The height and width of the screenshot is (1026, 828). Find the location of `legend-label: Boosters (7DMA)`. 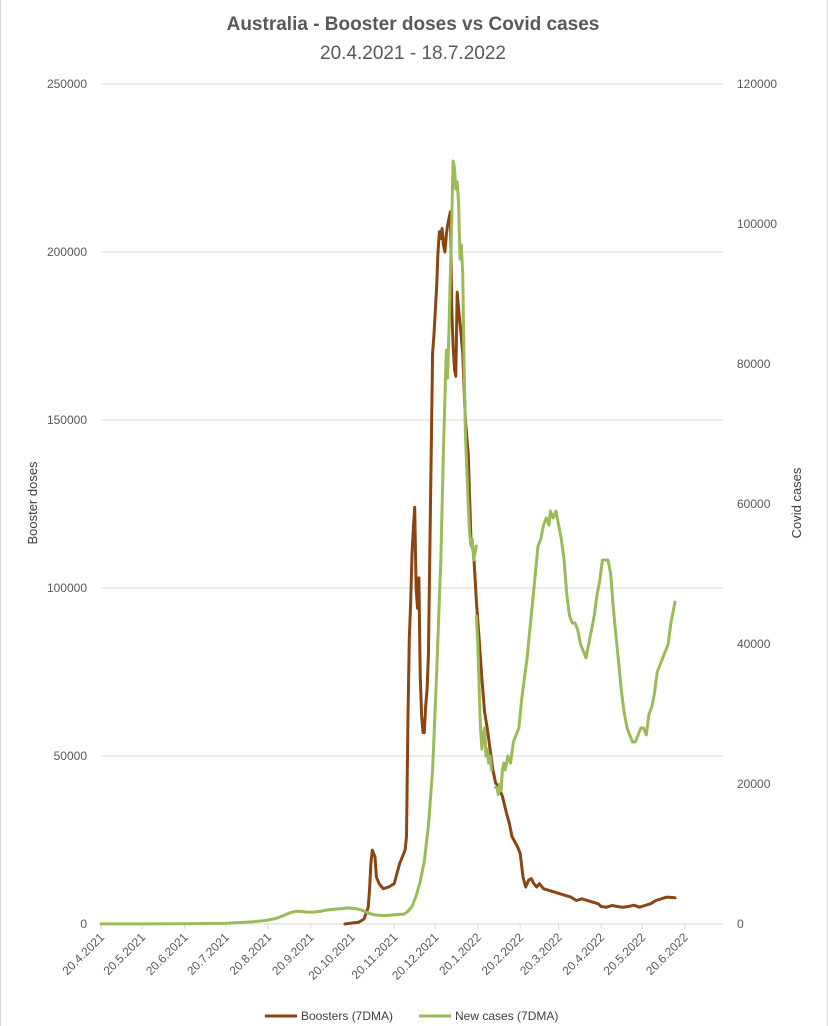

legend-label: Boosters (7DMA) is located at coordinates (347, 1016).